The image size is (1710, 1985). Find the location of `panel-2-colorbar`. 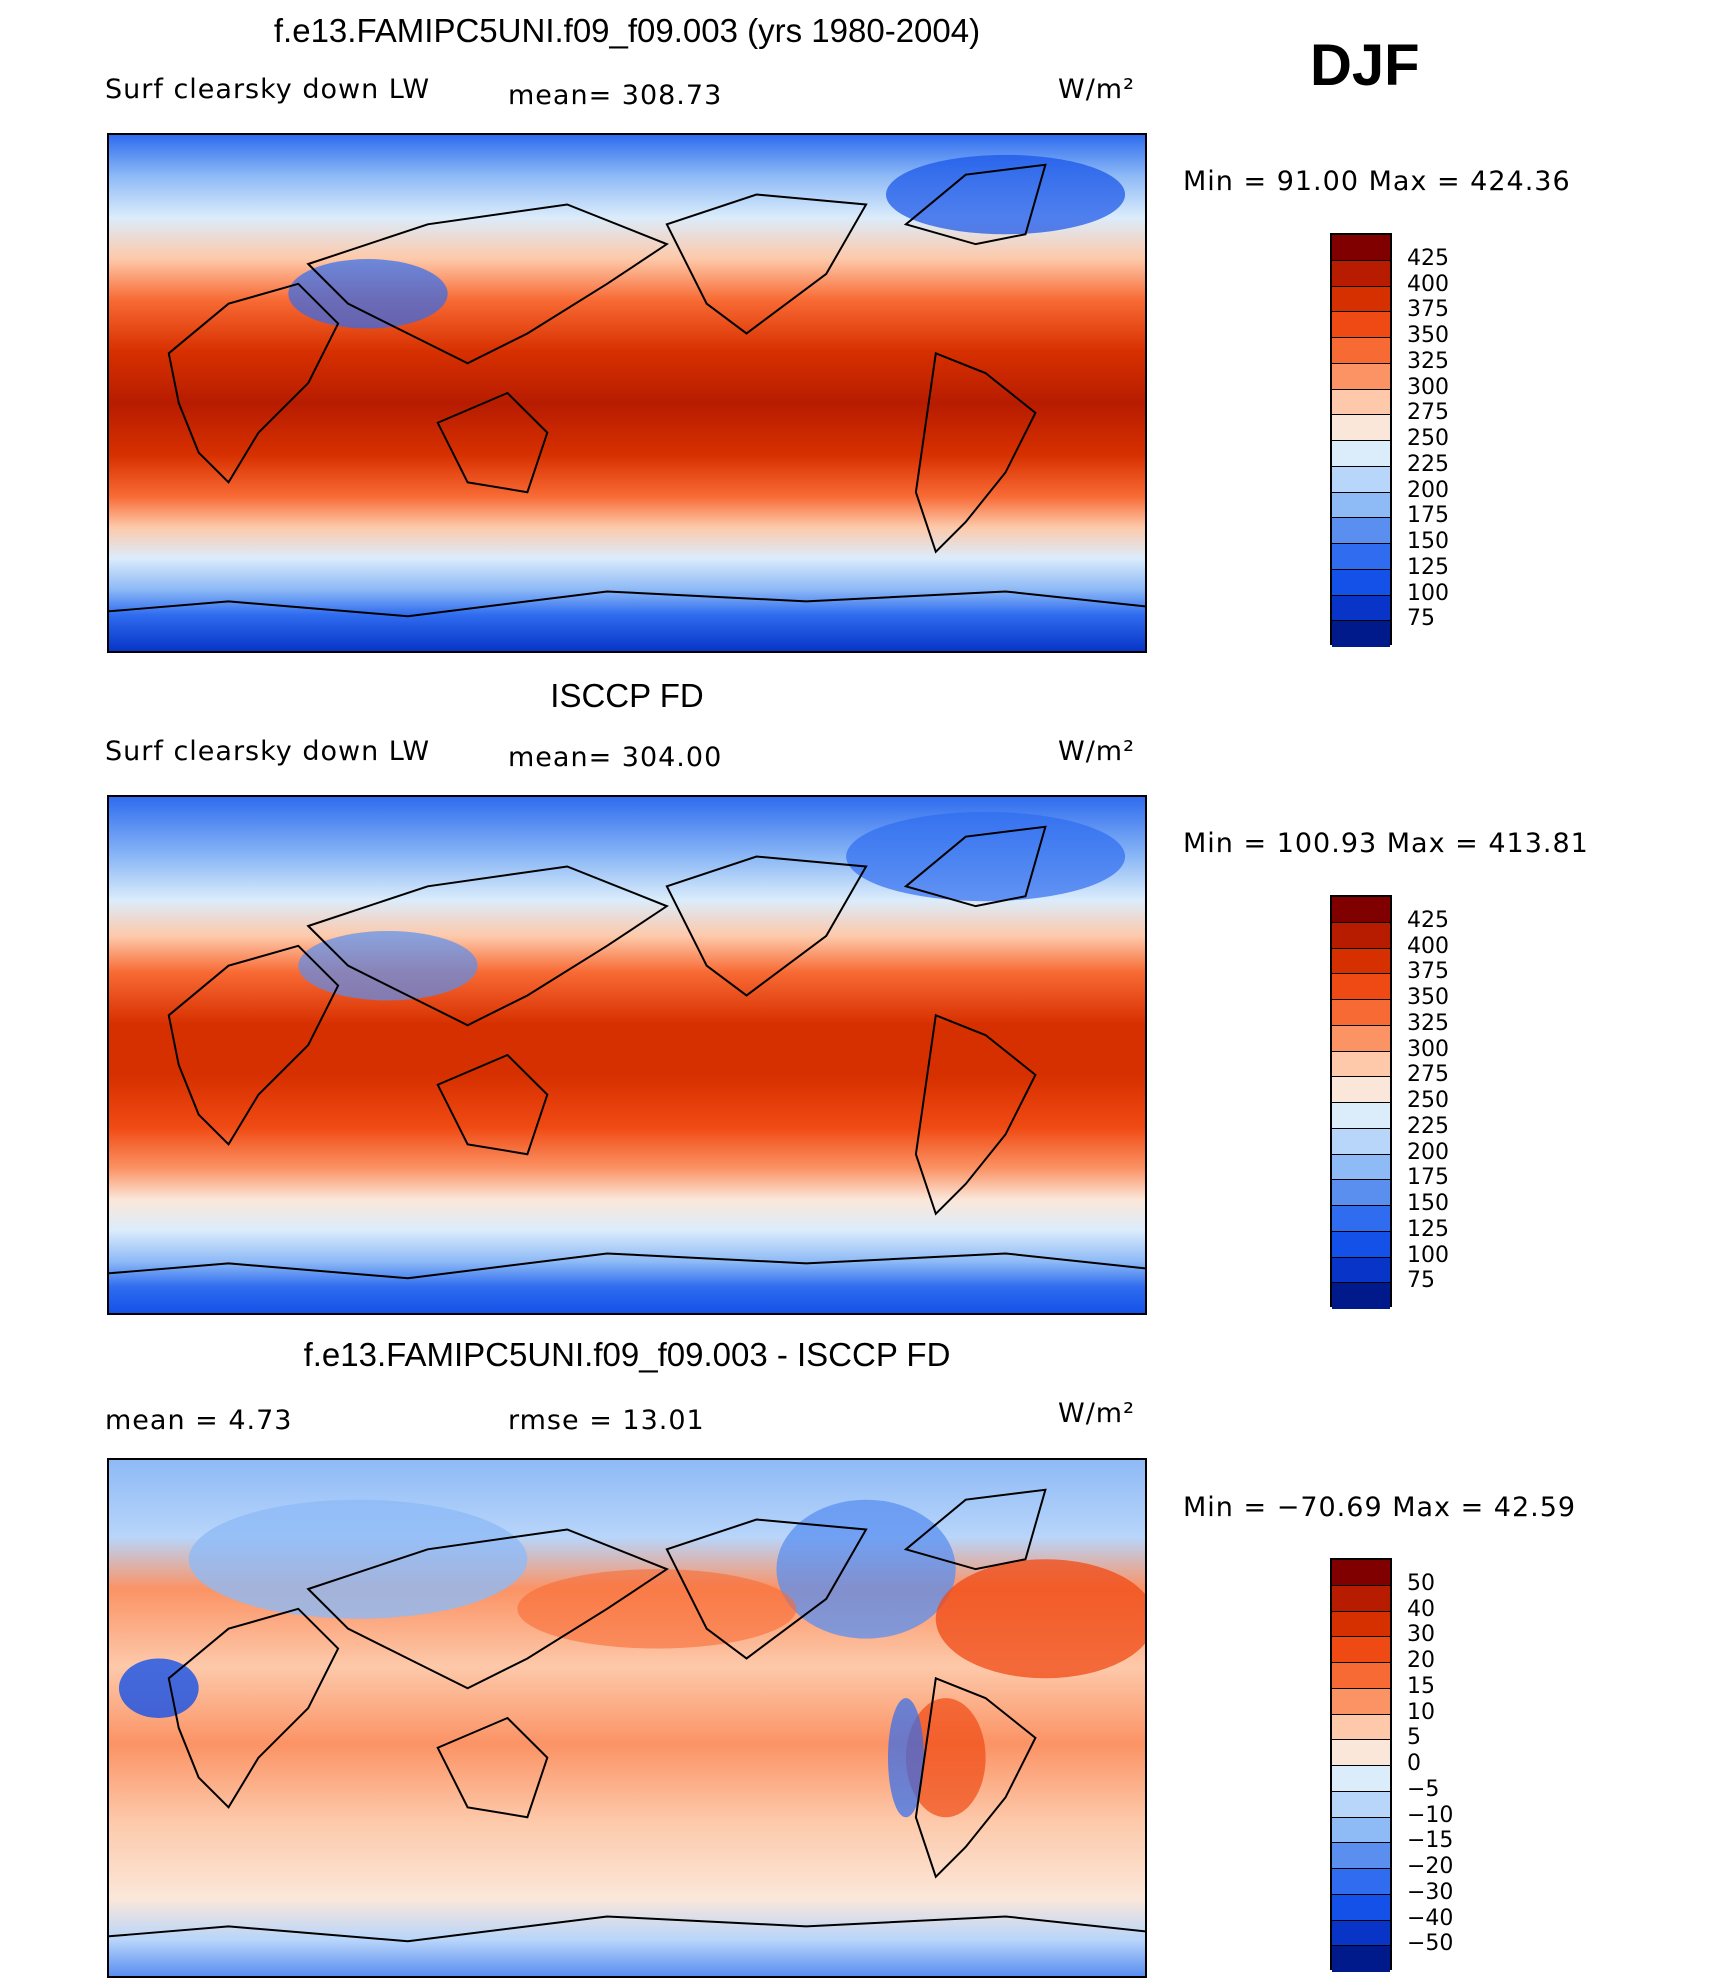

panel-2-colorbar is located at coordinates (1361, 1102).